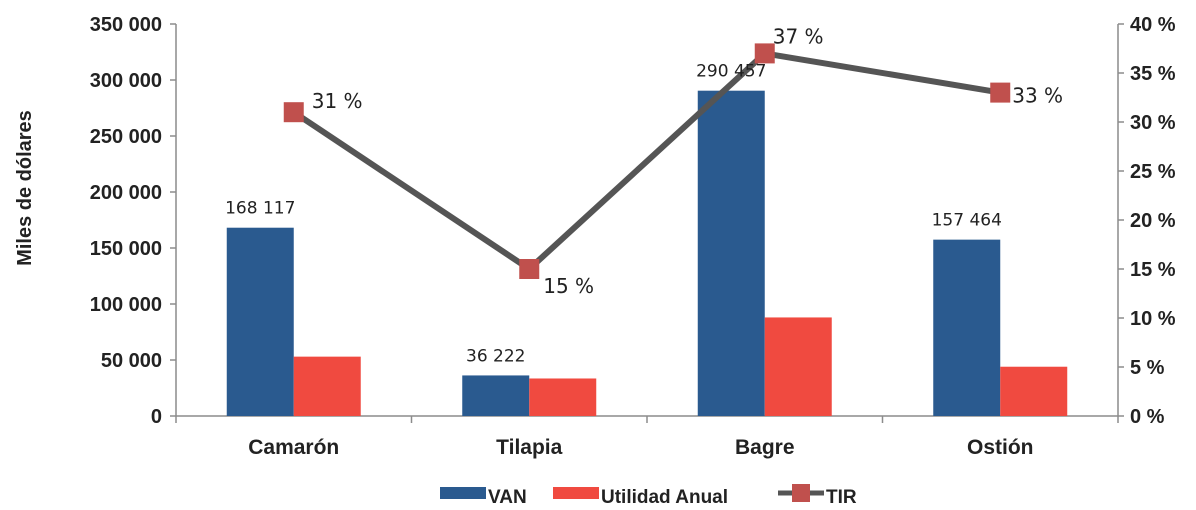 This screenshot has width=1196, height=510. Describe the element at coordinates (1147, 368) in the screenshot. I see `y-tick-label-right: 5 %` at that location.